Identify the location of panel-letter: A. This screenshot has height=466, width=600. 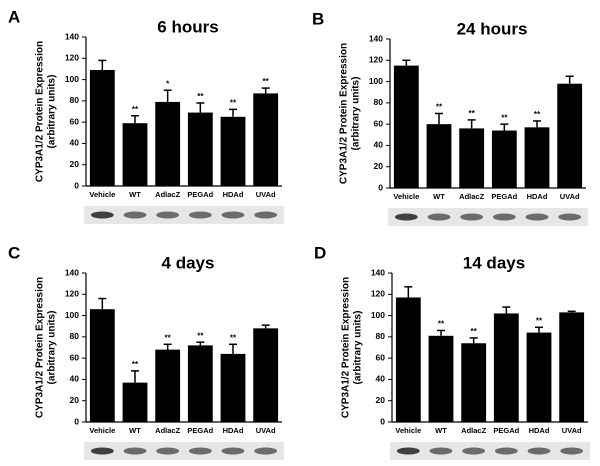
(14, 16).